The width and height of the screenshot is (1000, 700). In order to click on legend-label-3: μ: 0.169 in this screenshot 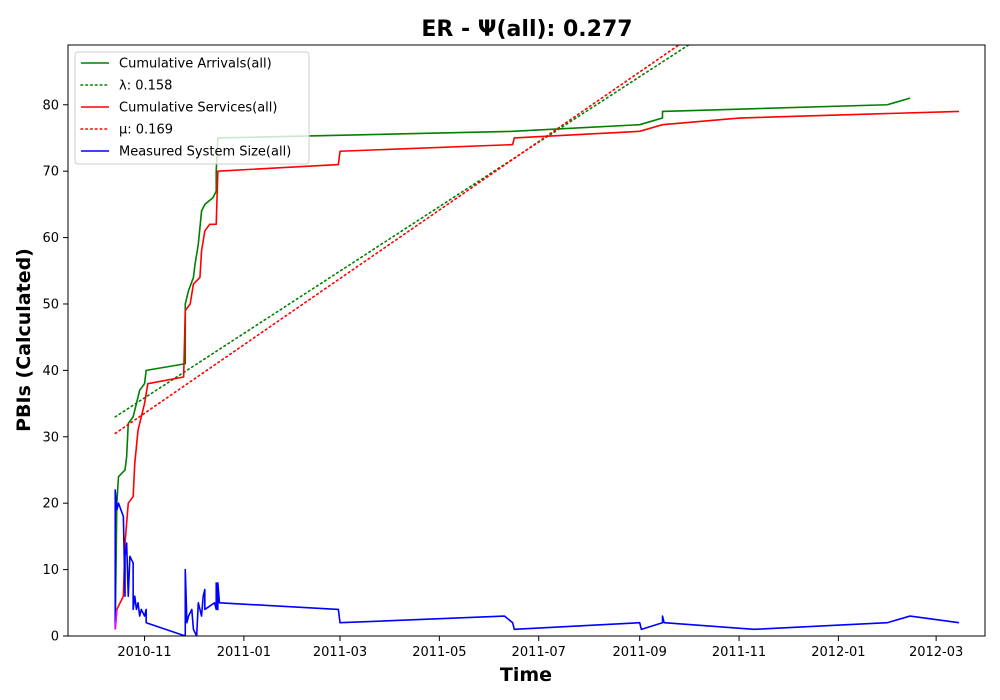, I will do `click(146, 130)`.